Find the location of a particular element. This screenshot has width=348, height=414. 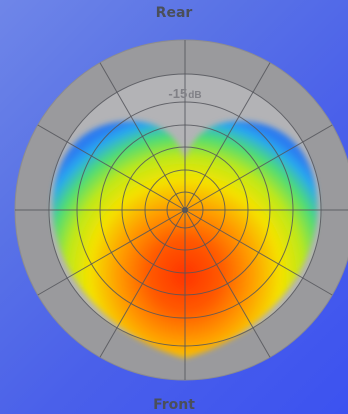

ring-db-label: -15dB is located at coordinates (184, 93).